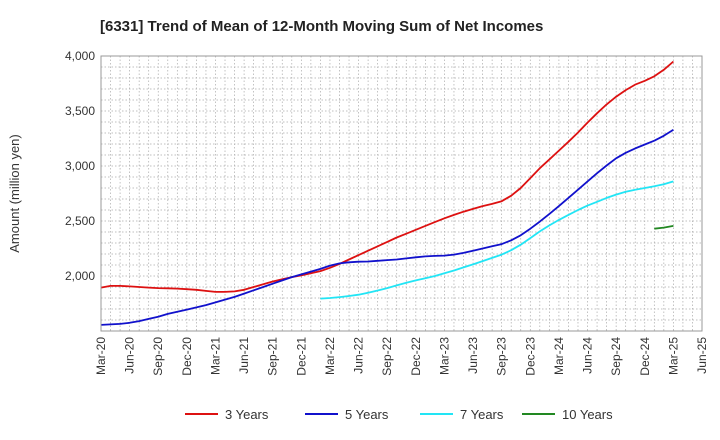  Describe the element at coordinates (559, 356) in the screenshot. I see `x-tick-label: Mar-24` at that location.